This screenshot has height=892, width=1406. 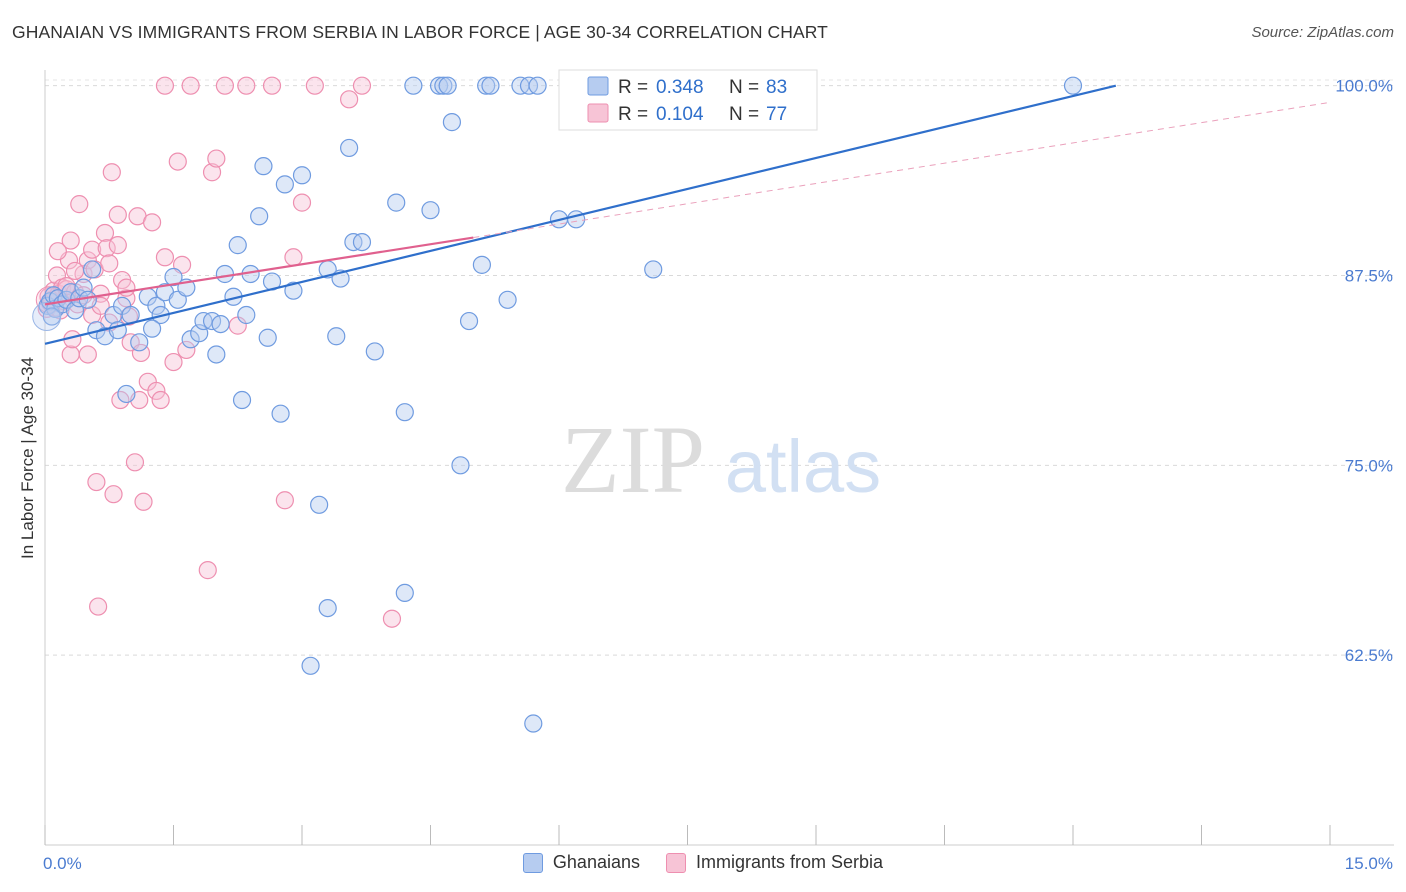 I want to click on x-tick-label-right: 15.0%, so click(x=1369, y=863).